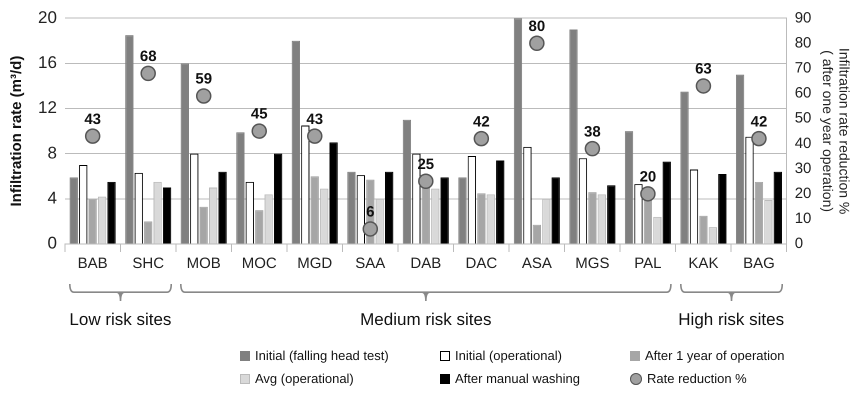  I want to click on y2-tick-label: 40, so click(803, 143).